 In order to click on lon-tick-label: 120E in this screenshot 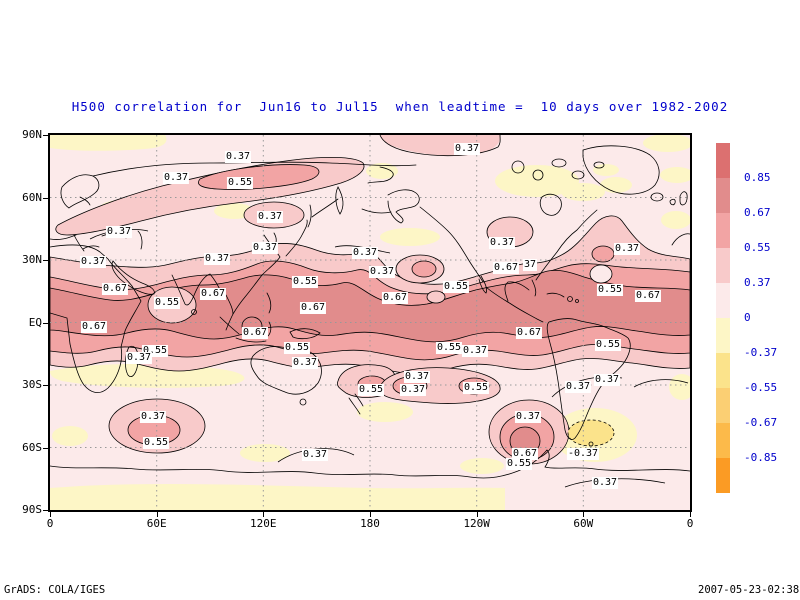, I will do `click(263, 523)`.